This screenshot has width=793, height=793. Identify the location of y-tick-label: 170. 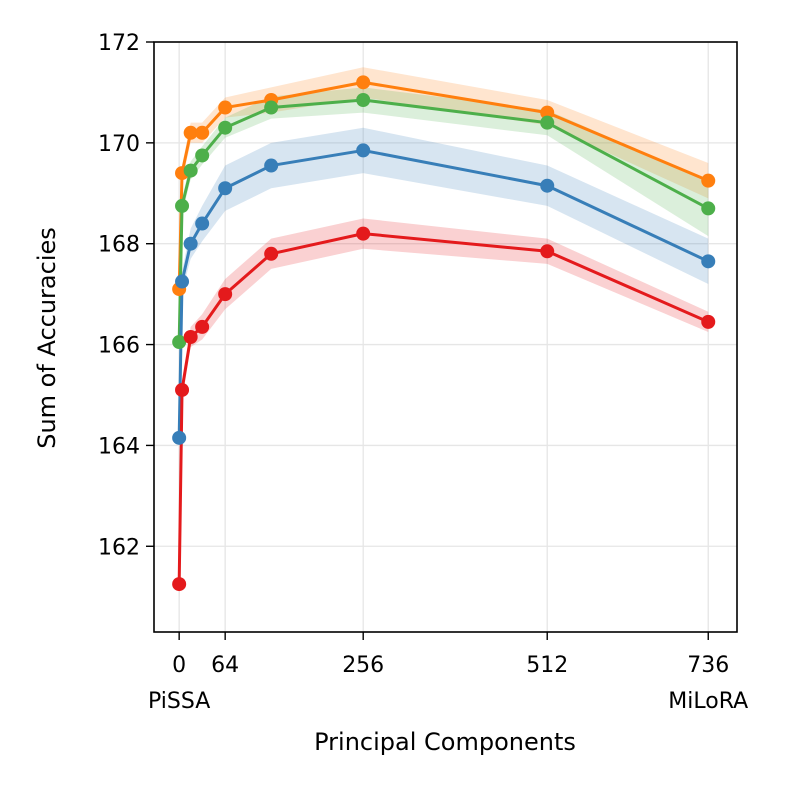
(119, 144).